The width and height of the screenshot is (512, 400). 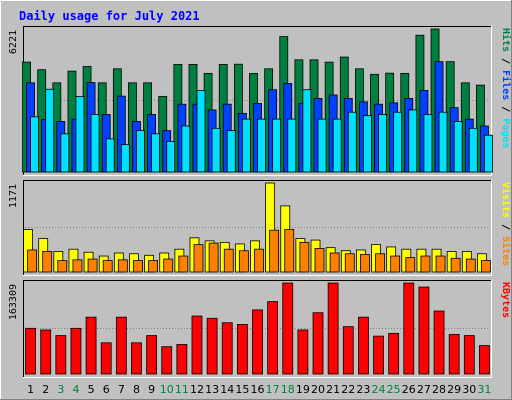 I want to click on x-tick-label-day-14: 14, so click(x=227, y=389).